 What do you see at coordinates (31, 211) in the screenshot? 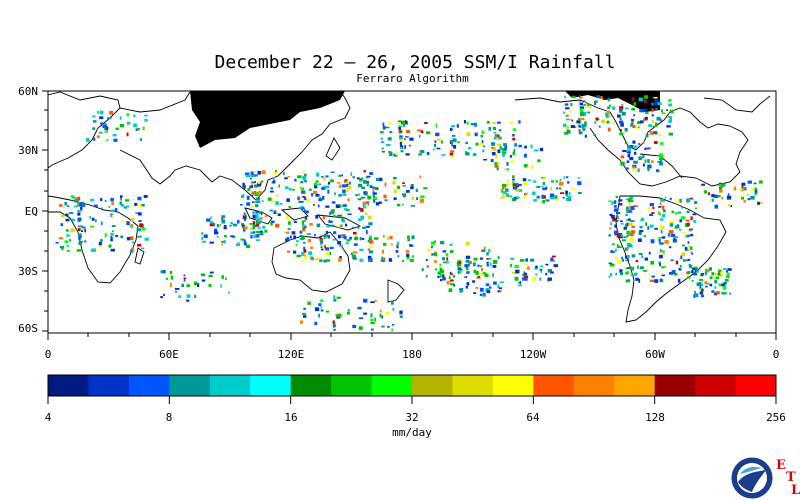
I see `lat-label-eq: EQ` at bounding box center [31, 211].